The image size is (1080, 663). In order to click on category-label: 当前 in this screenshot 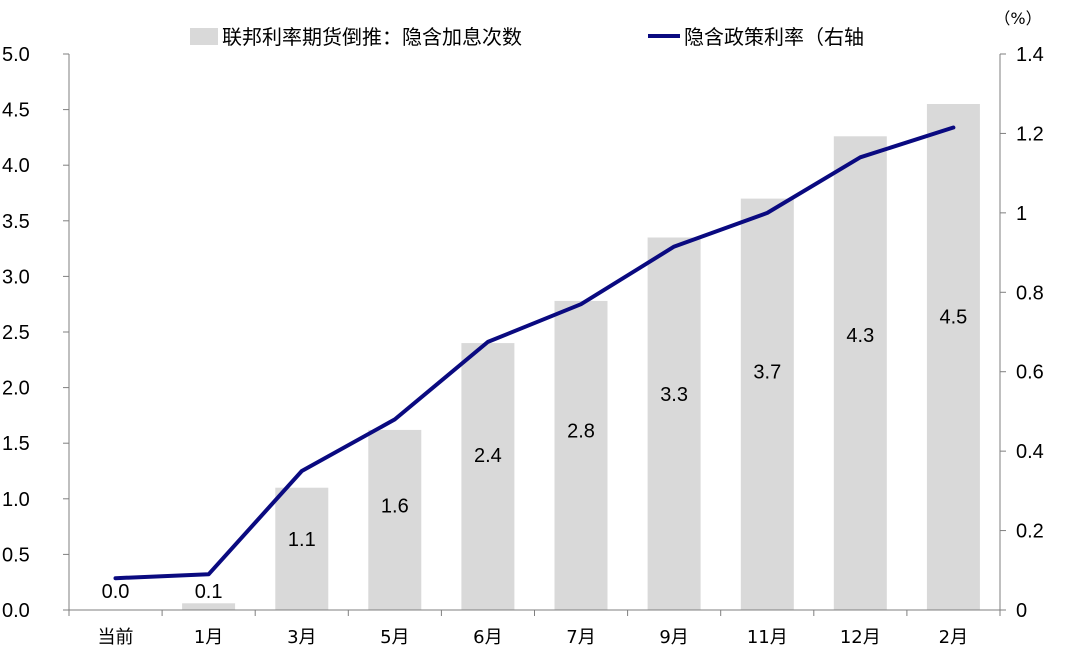, I will do `click(116, 637)`.